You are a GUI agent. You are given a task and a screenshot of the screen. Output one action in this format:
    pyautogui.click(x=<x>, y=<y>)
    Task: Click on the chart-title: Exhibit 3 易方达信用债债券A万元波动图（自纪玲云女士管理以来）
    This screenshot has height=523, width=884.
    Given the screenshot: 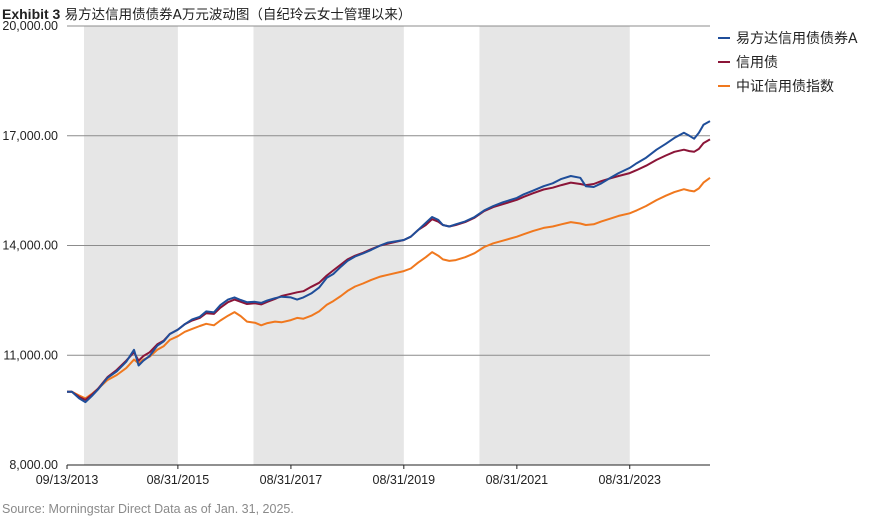 What is the action you would take?
    pyautogui.click(x=206, y=13)
    